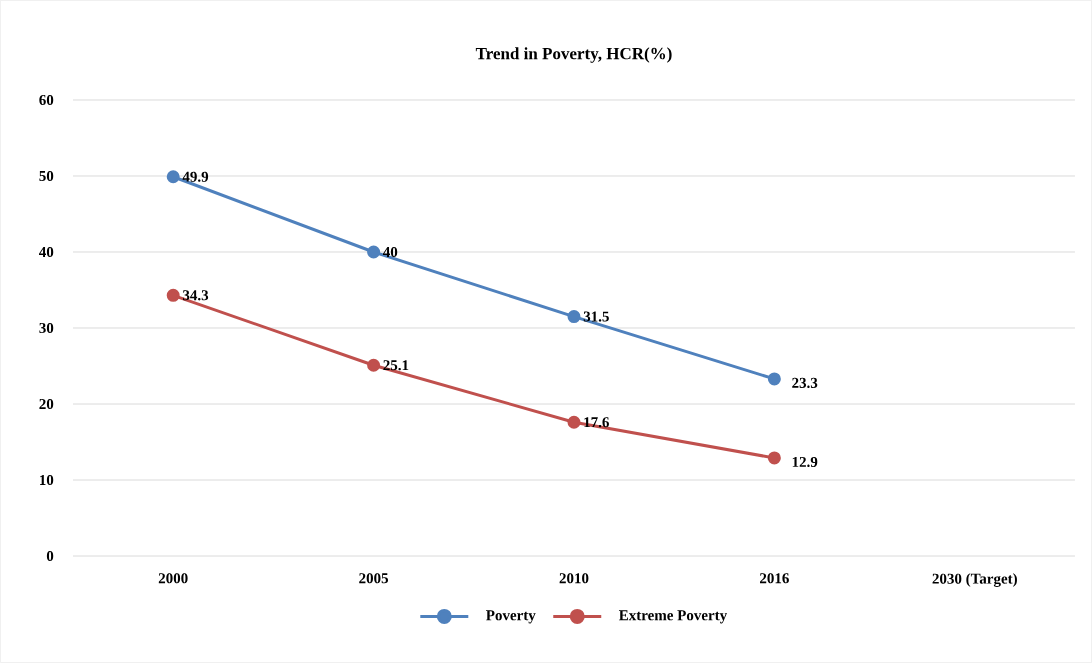  I want to click on data-label: 40, so click(390, 252).